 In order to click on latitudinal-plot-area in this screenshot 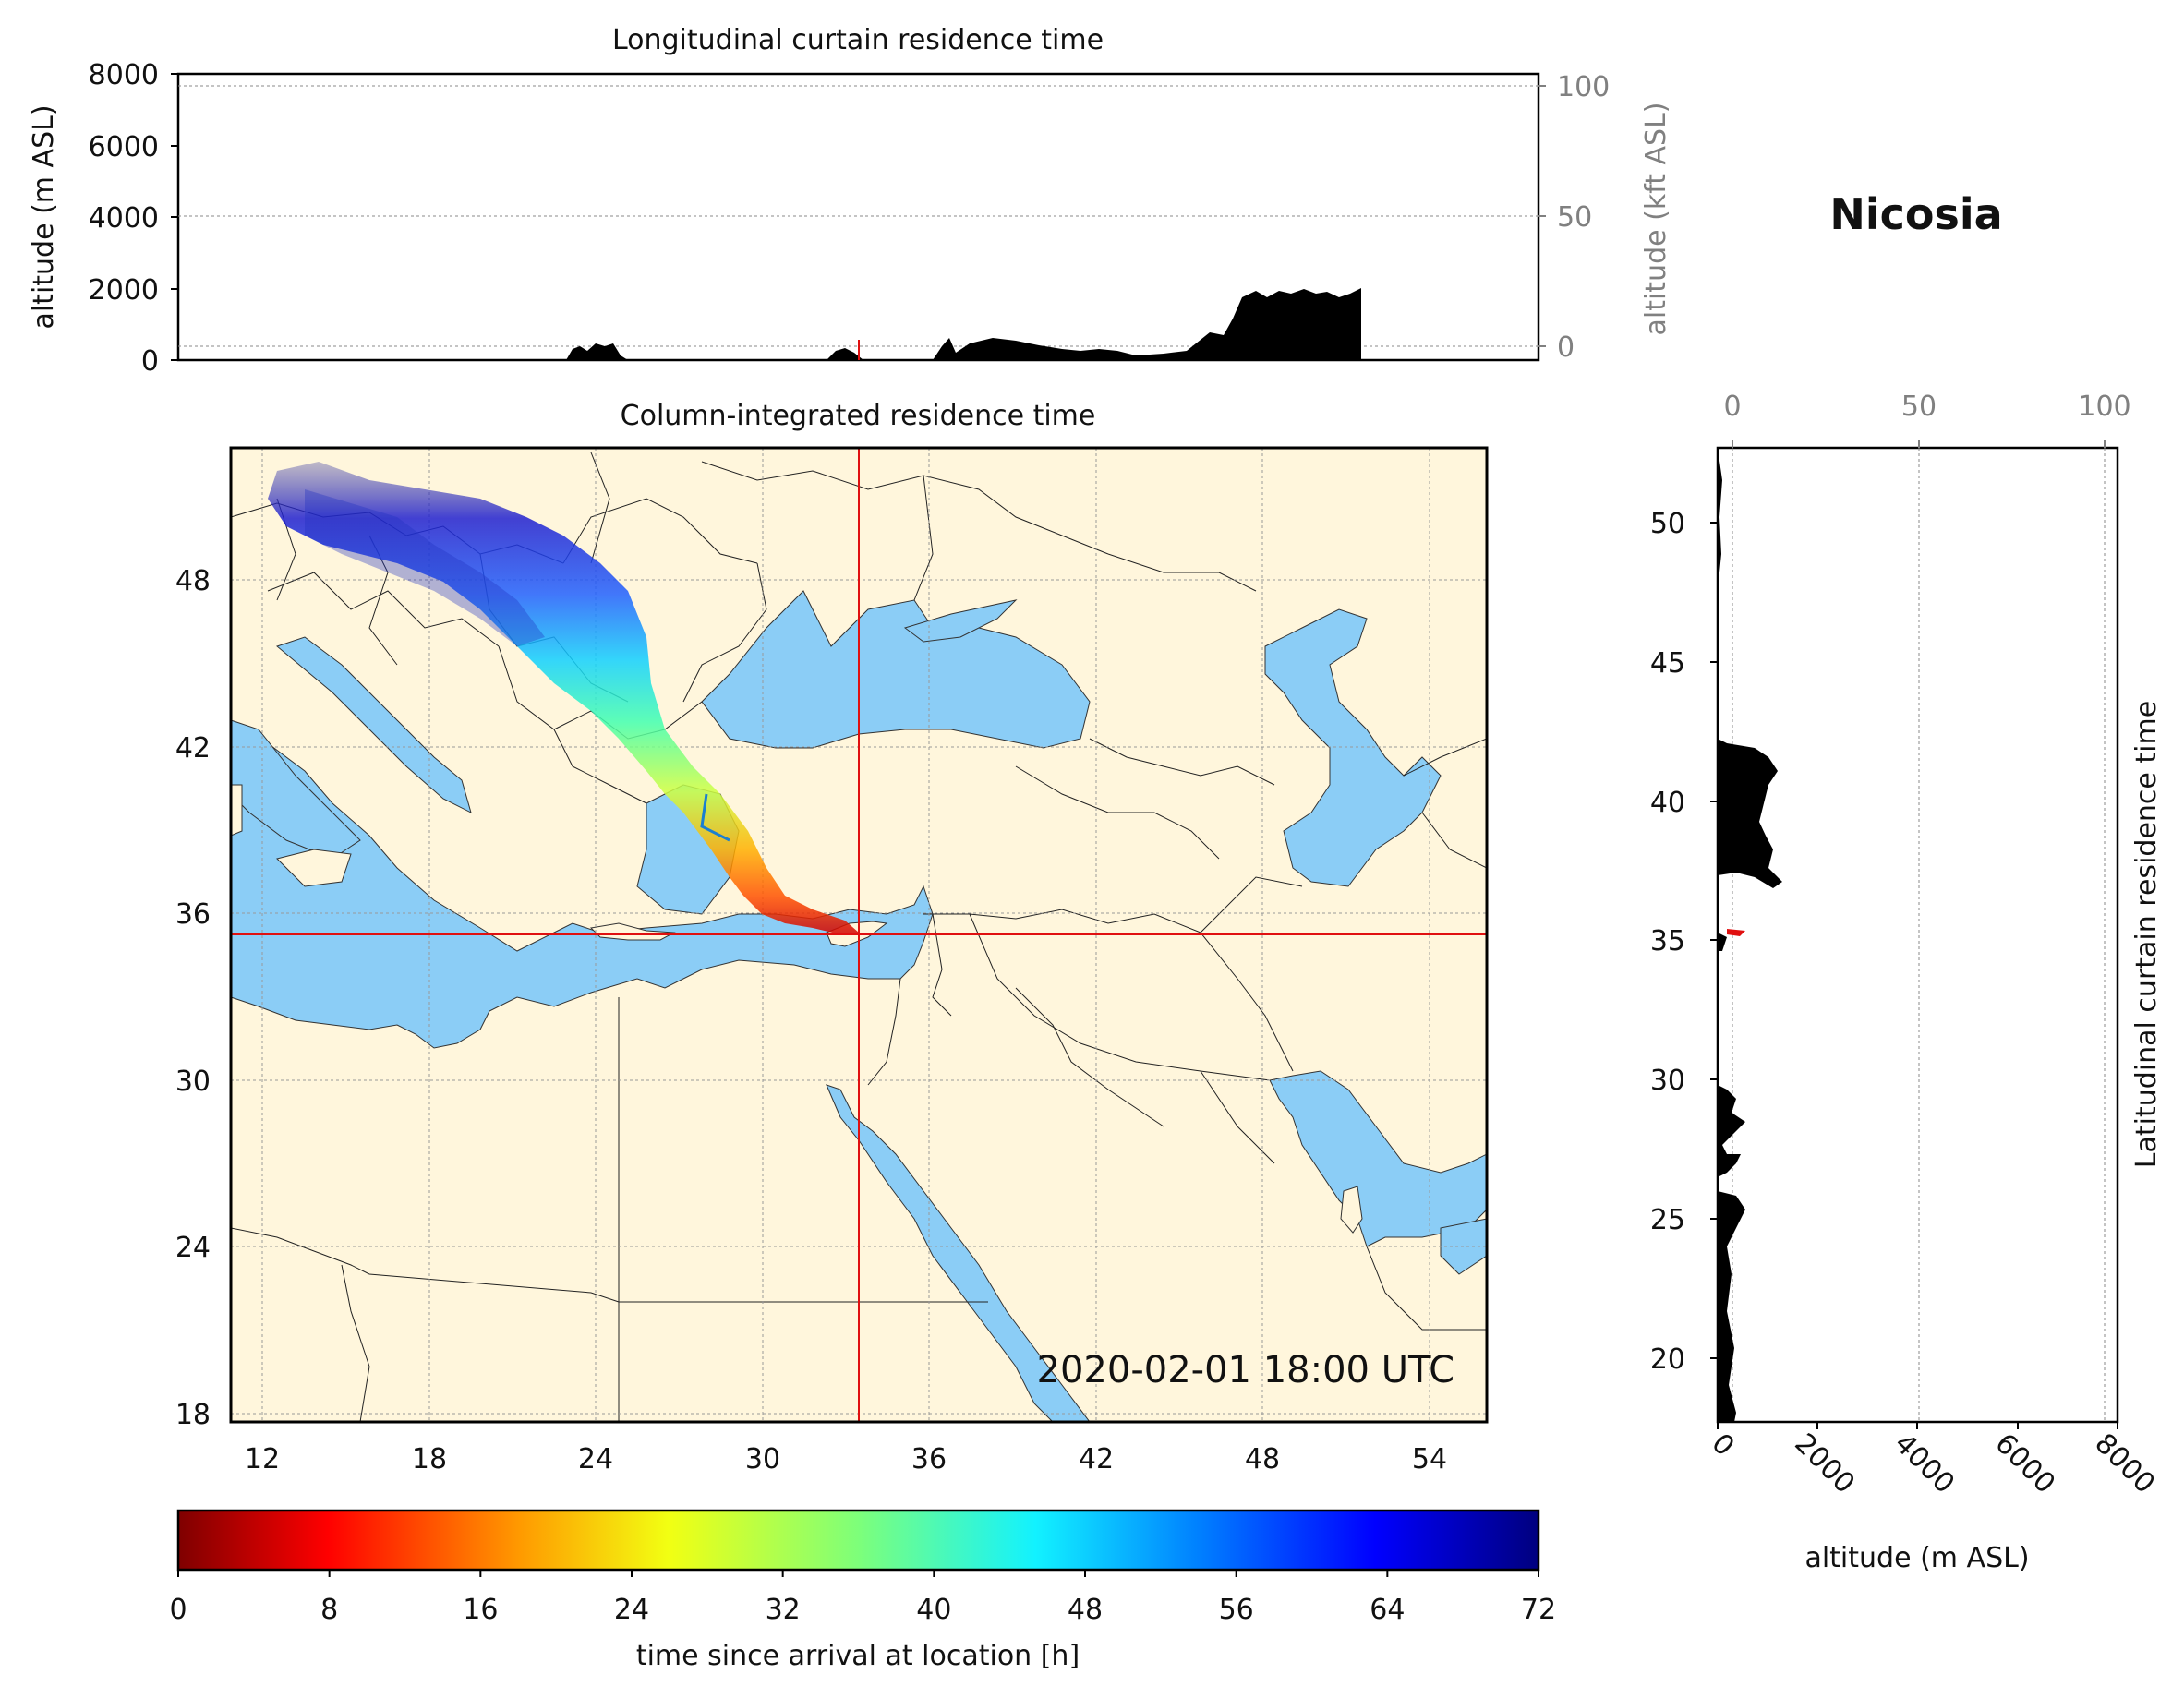, I will do `click(1917, 935)`.